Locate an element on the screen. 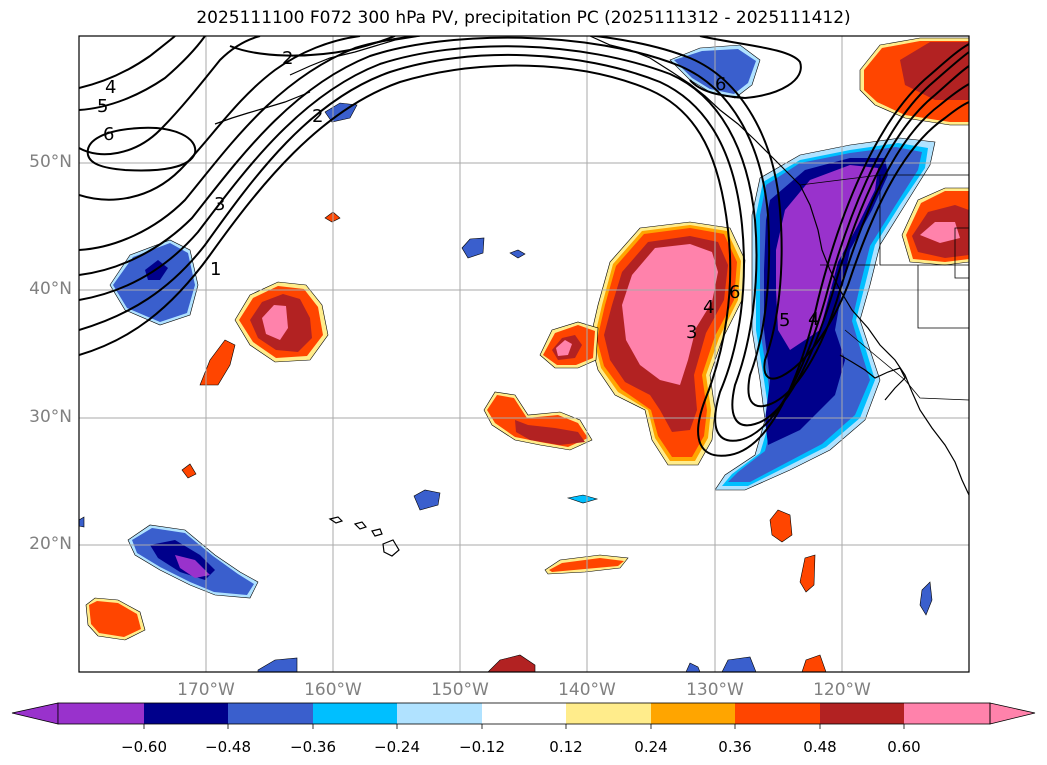  longitude-label: 150°W is located at coordinates (460, 690).